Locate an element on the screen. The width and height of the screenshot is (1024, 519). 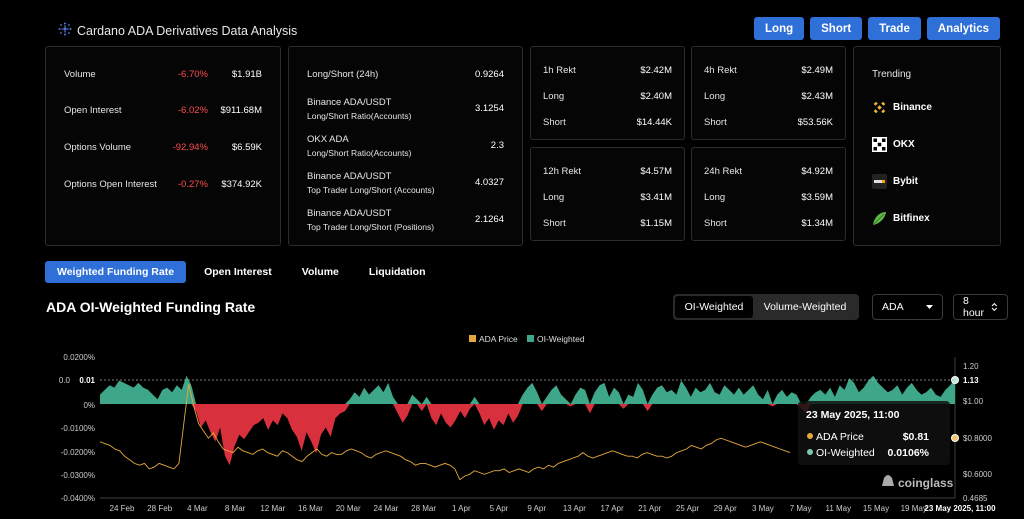
y-tick-label: -0.0100% is located at coordinates (78, 428).